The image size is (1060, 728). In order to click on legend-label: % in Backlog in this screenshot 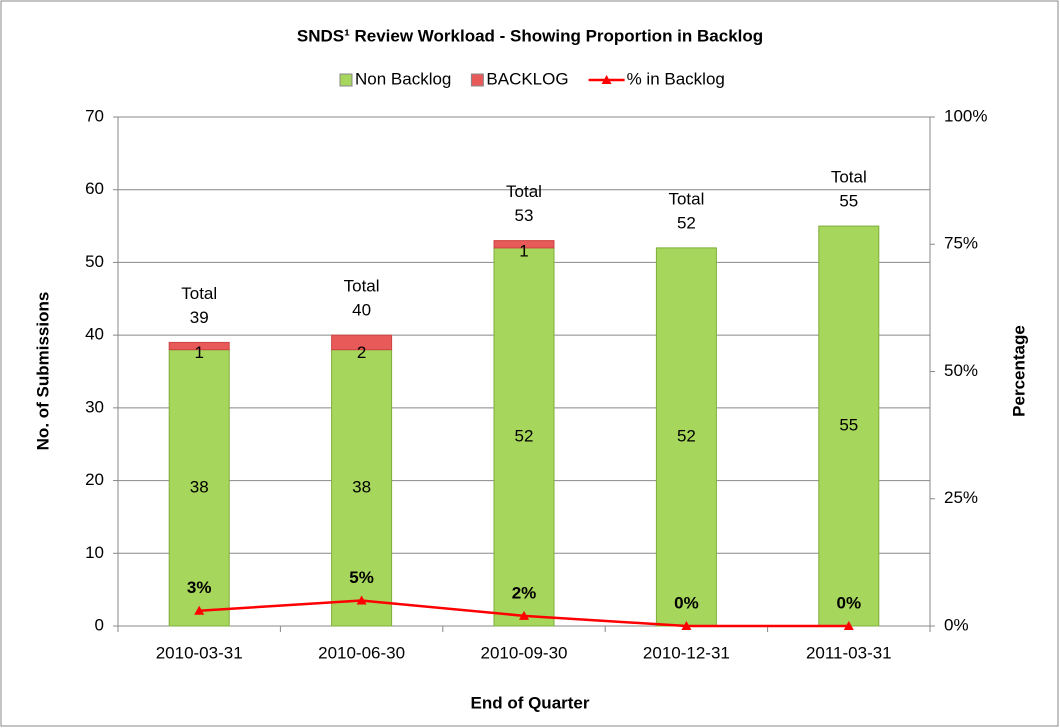, I will do `click(676, 78)`.